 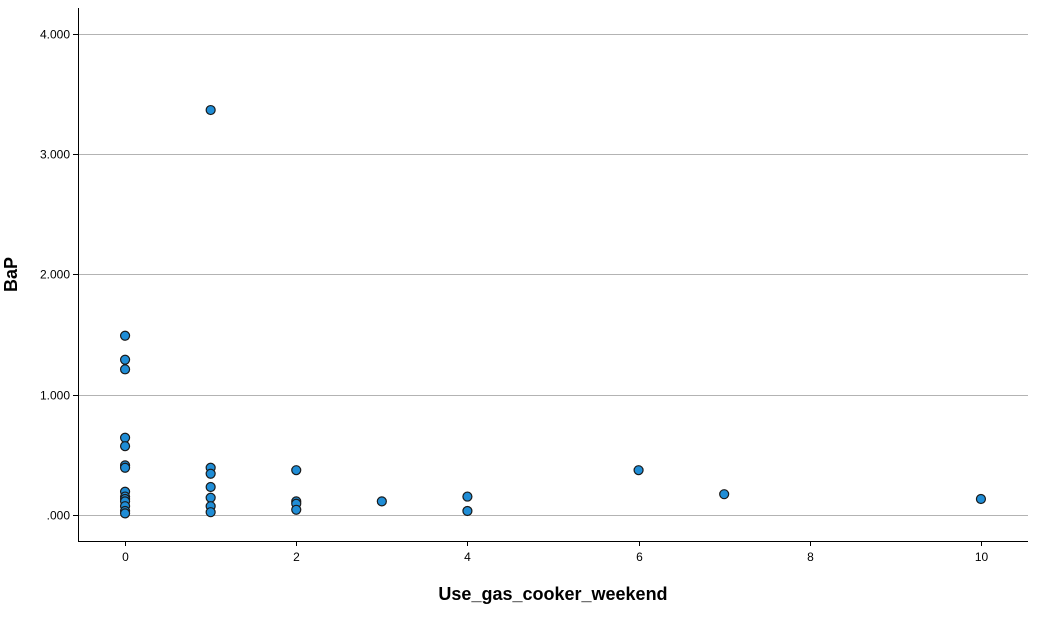 I want to click on x-tick-label: 0, so click(x=125, y=557).